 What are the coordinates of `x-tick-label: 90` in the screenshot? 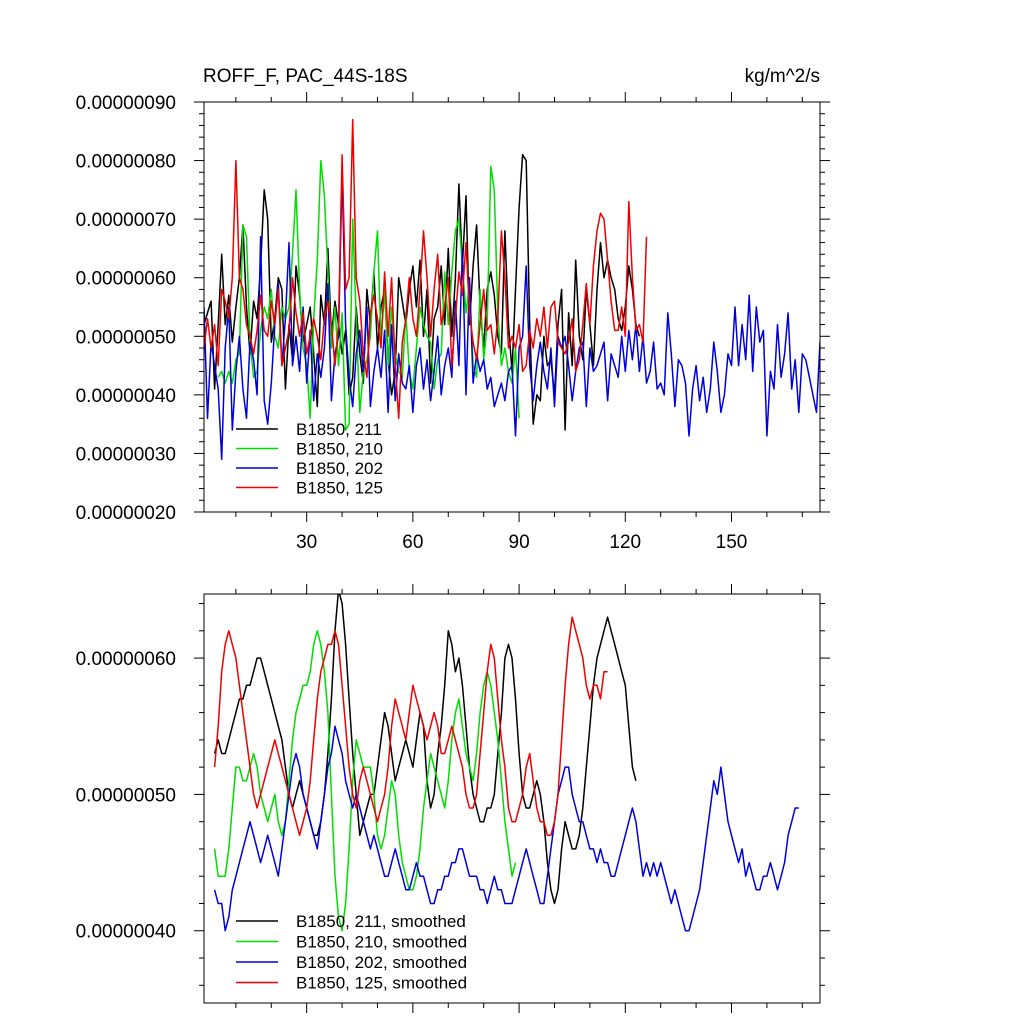 It's located at (519, 542).